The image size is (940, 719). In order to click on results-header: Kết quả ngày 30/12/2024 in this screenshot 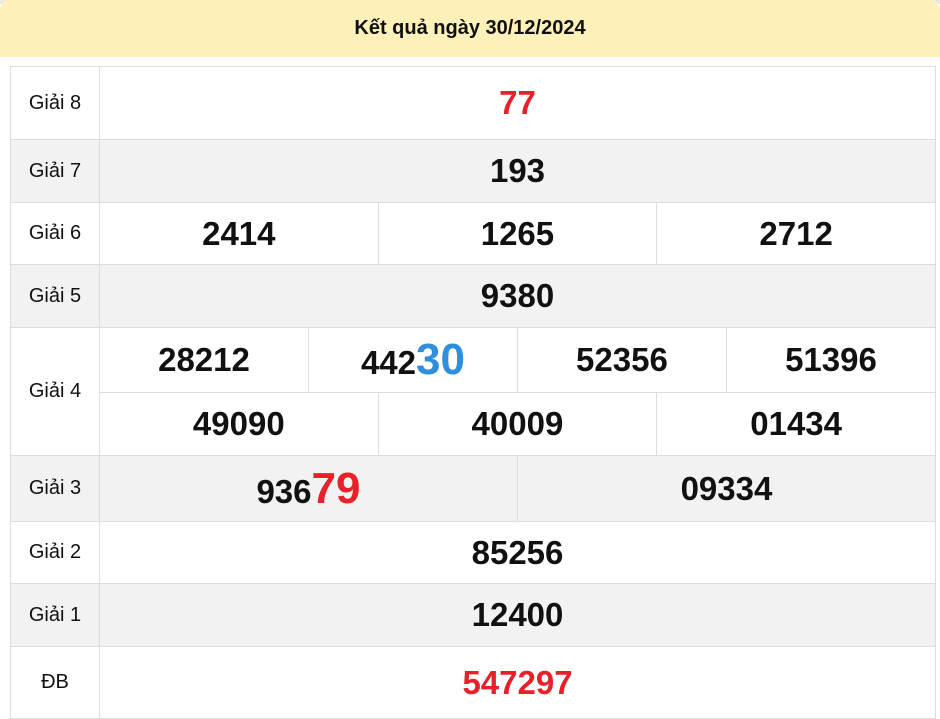, I will do `click(470, 28)`.